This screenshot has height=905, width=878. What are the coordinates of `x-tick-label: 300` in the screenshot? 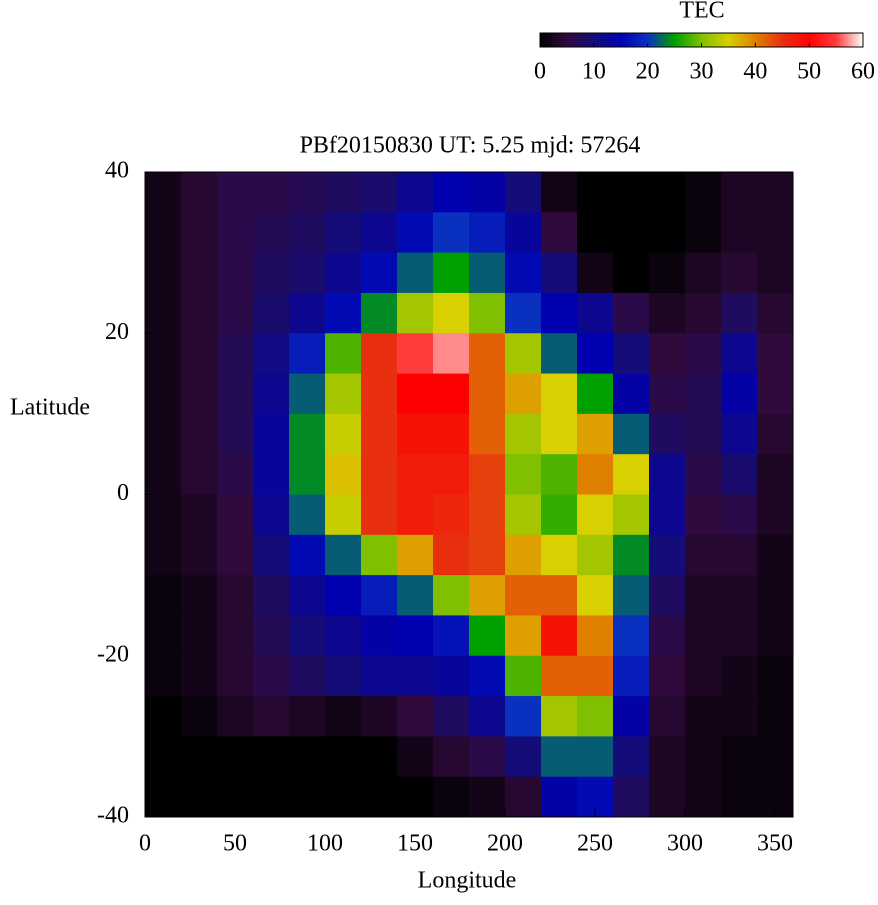 It's located at (685, 844).